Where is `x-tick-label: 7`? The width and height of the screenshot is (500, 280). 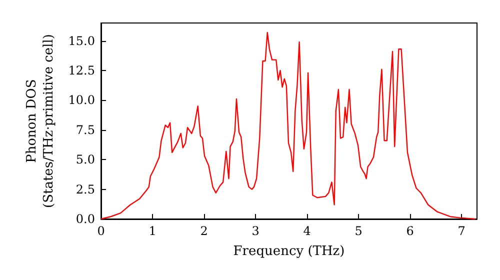
x-tick-label: 7 is located at coordinates (462, 231).